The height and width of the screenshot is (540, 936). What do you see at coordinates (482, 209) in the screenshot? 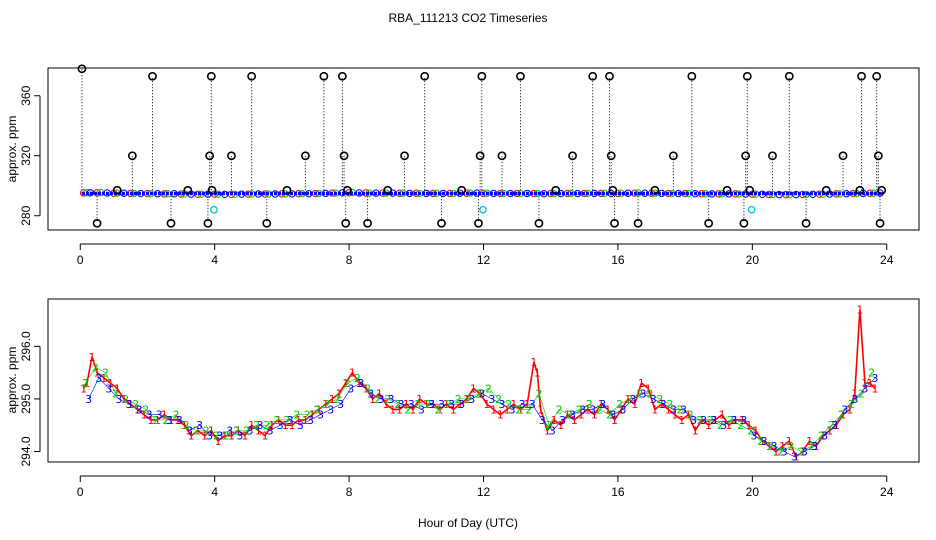
I see `top-flagged-point` at bounding box center [482, 209].